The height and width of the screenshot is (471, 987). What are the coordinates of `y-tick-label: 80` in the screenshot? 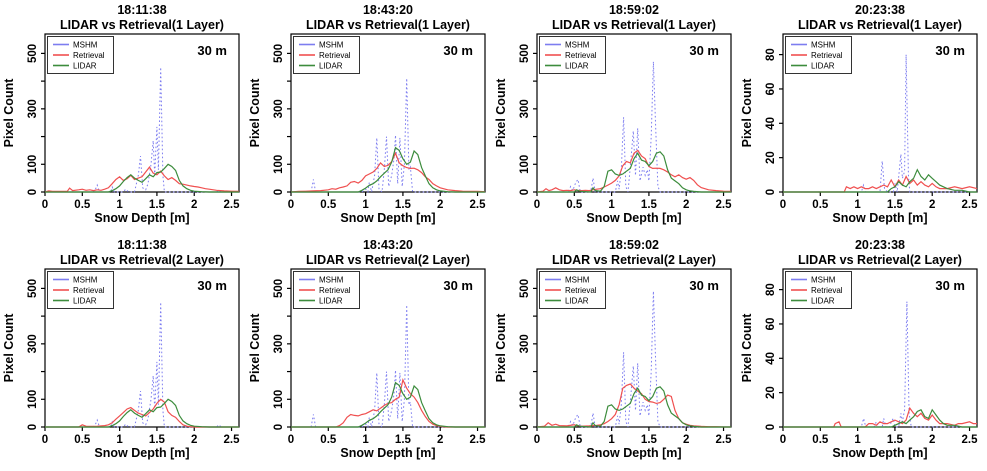 It's located at (771, 289).